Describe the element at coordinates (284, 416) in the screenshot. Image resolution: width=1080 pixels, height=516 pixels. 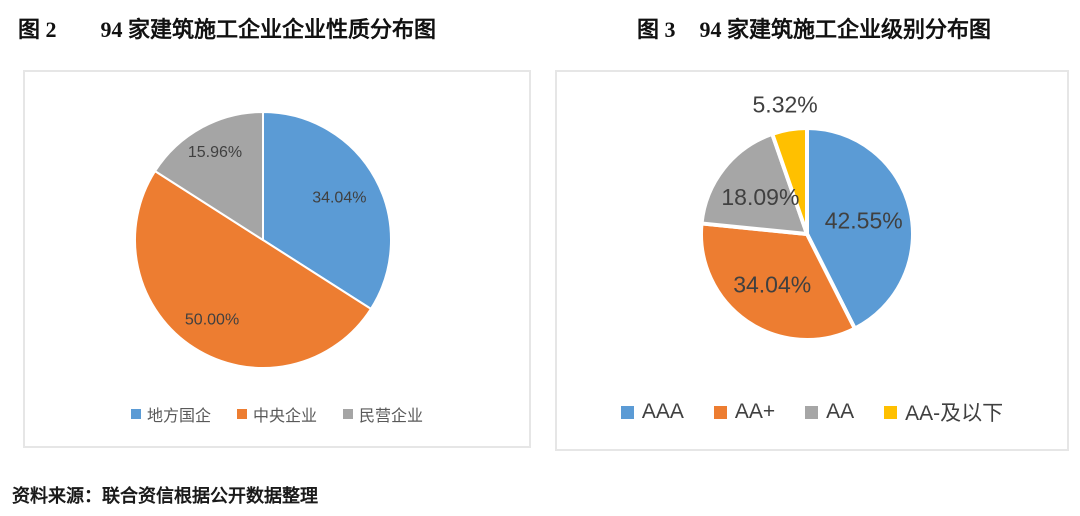
I see `legend-label: 中央企业` at that location.